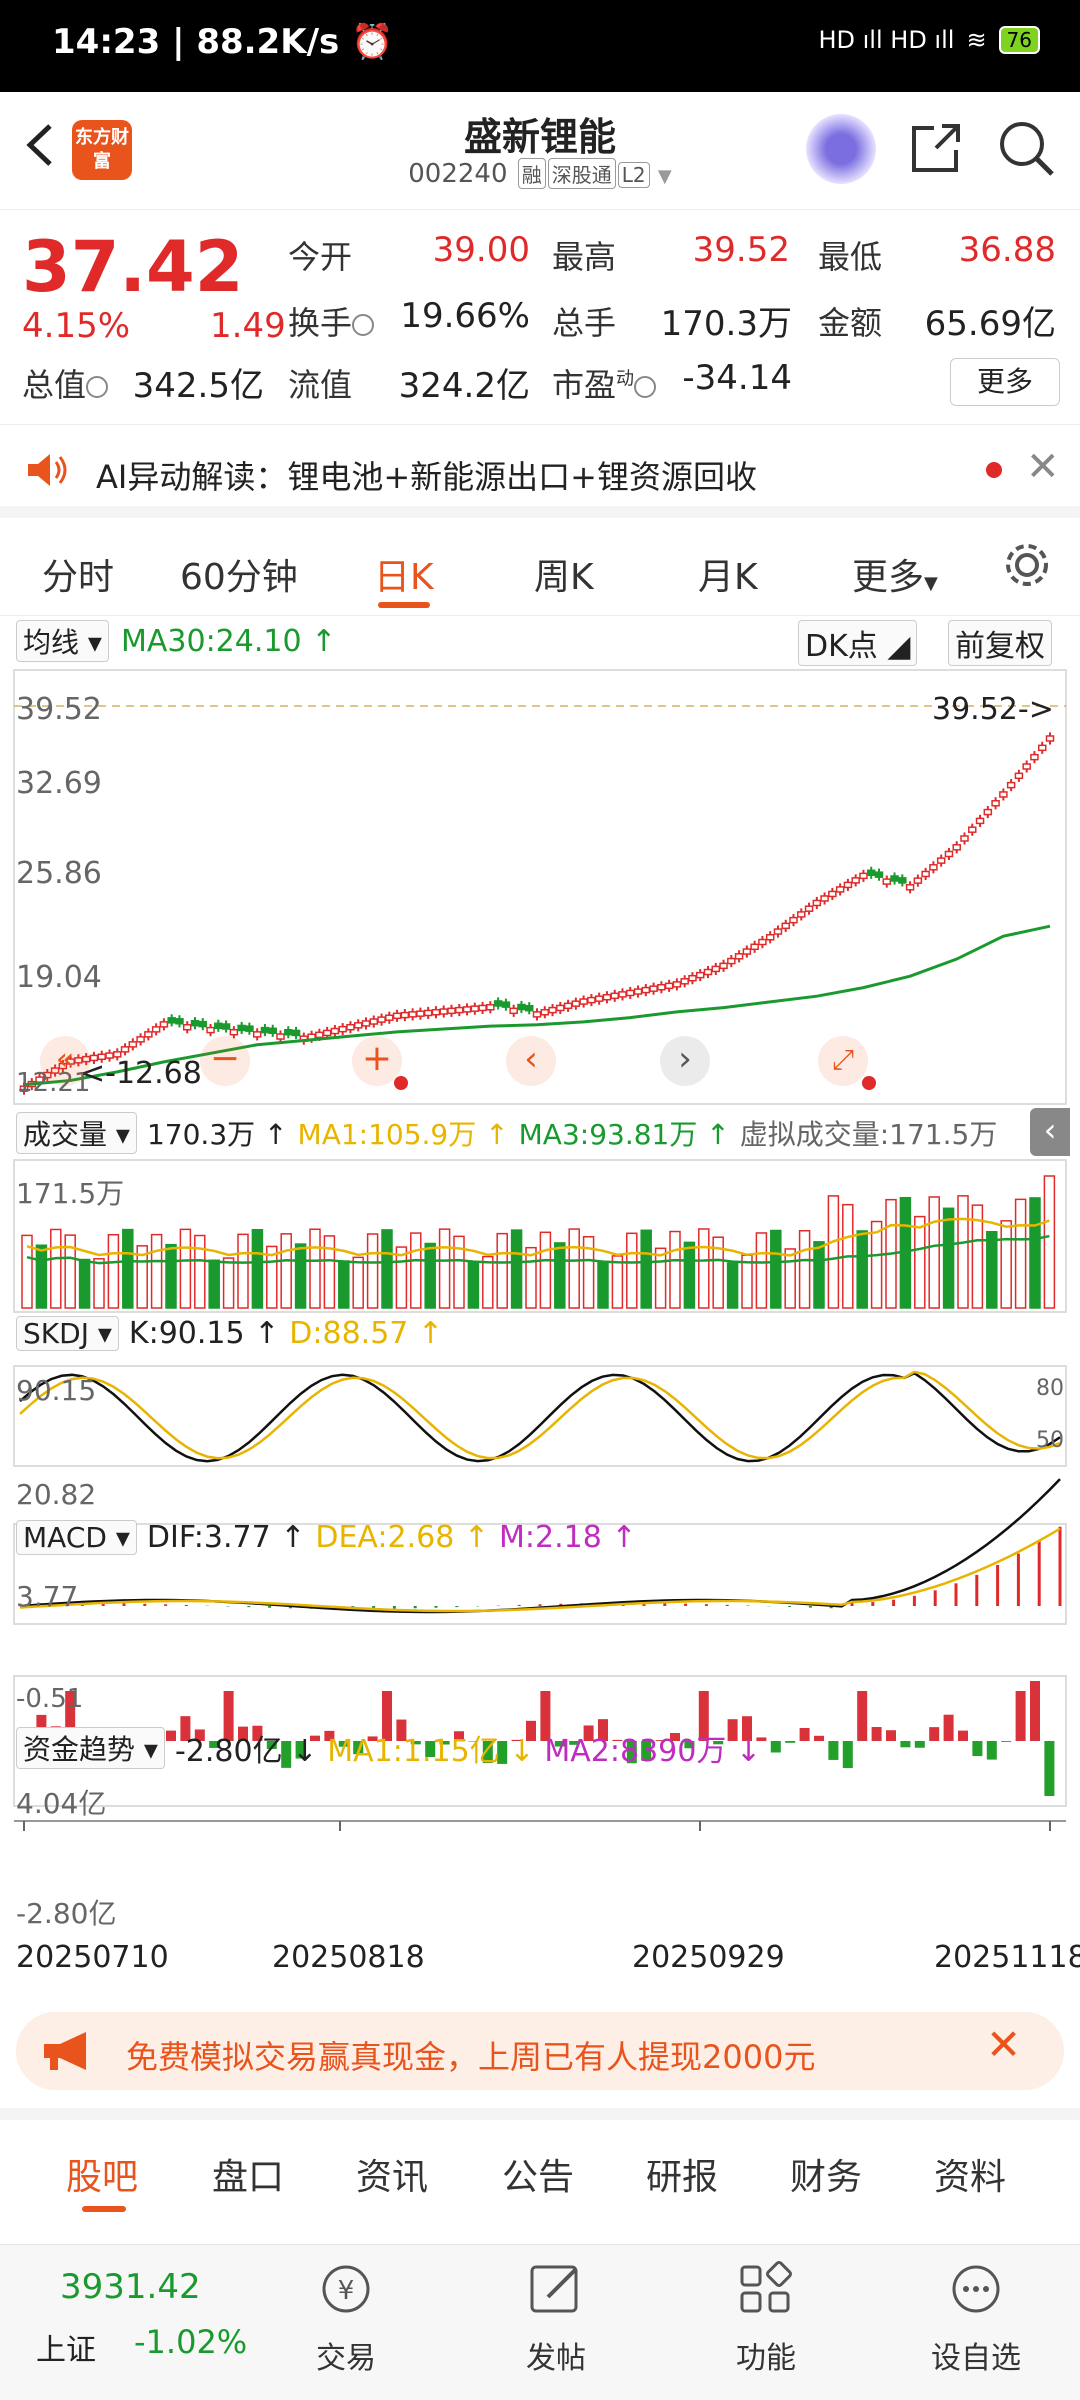 The height and width of the screenshot is (2400, 1080). Describe the element at coordinates (59, 873) in the screenshot. I see `kline-ytick-2: 25.86` at that location.